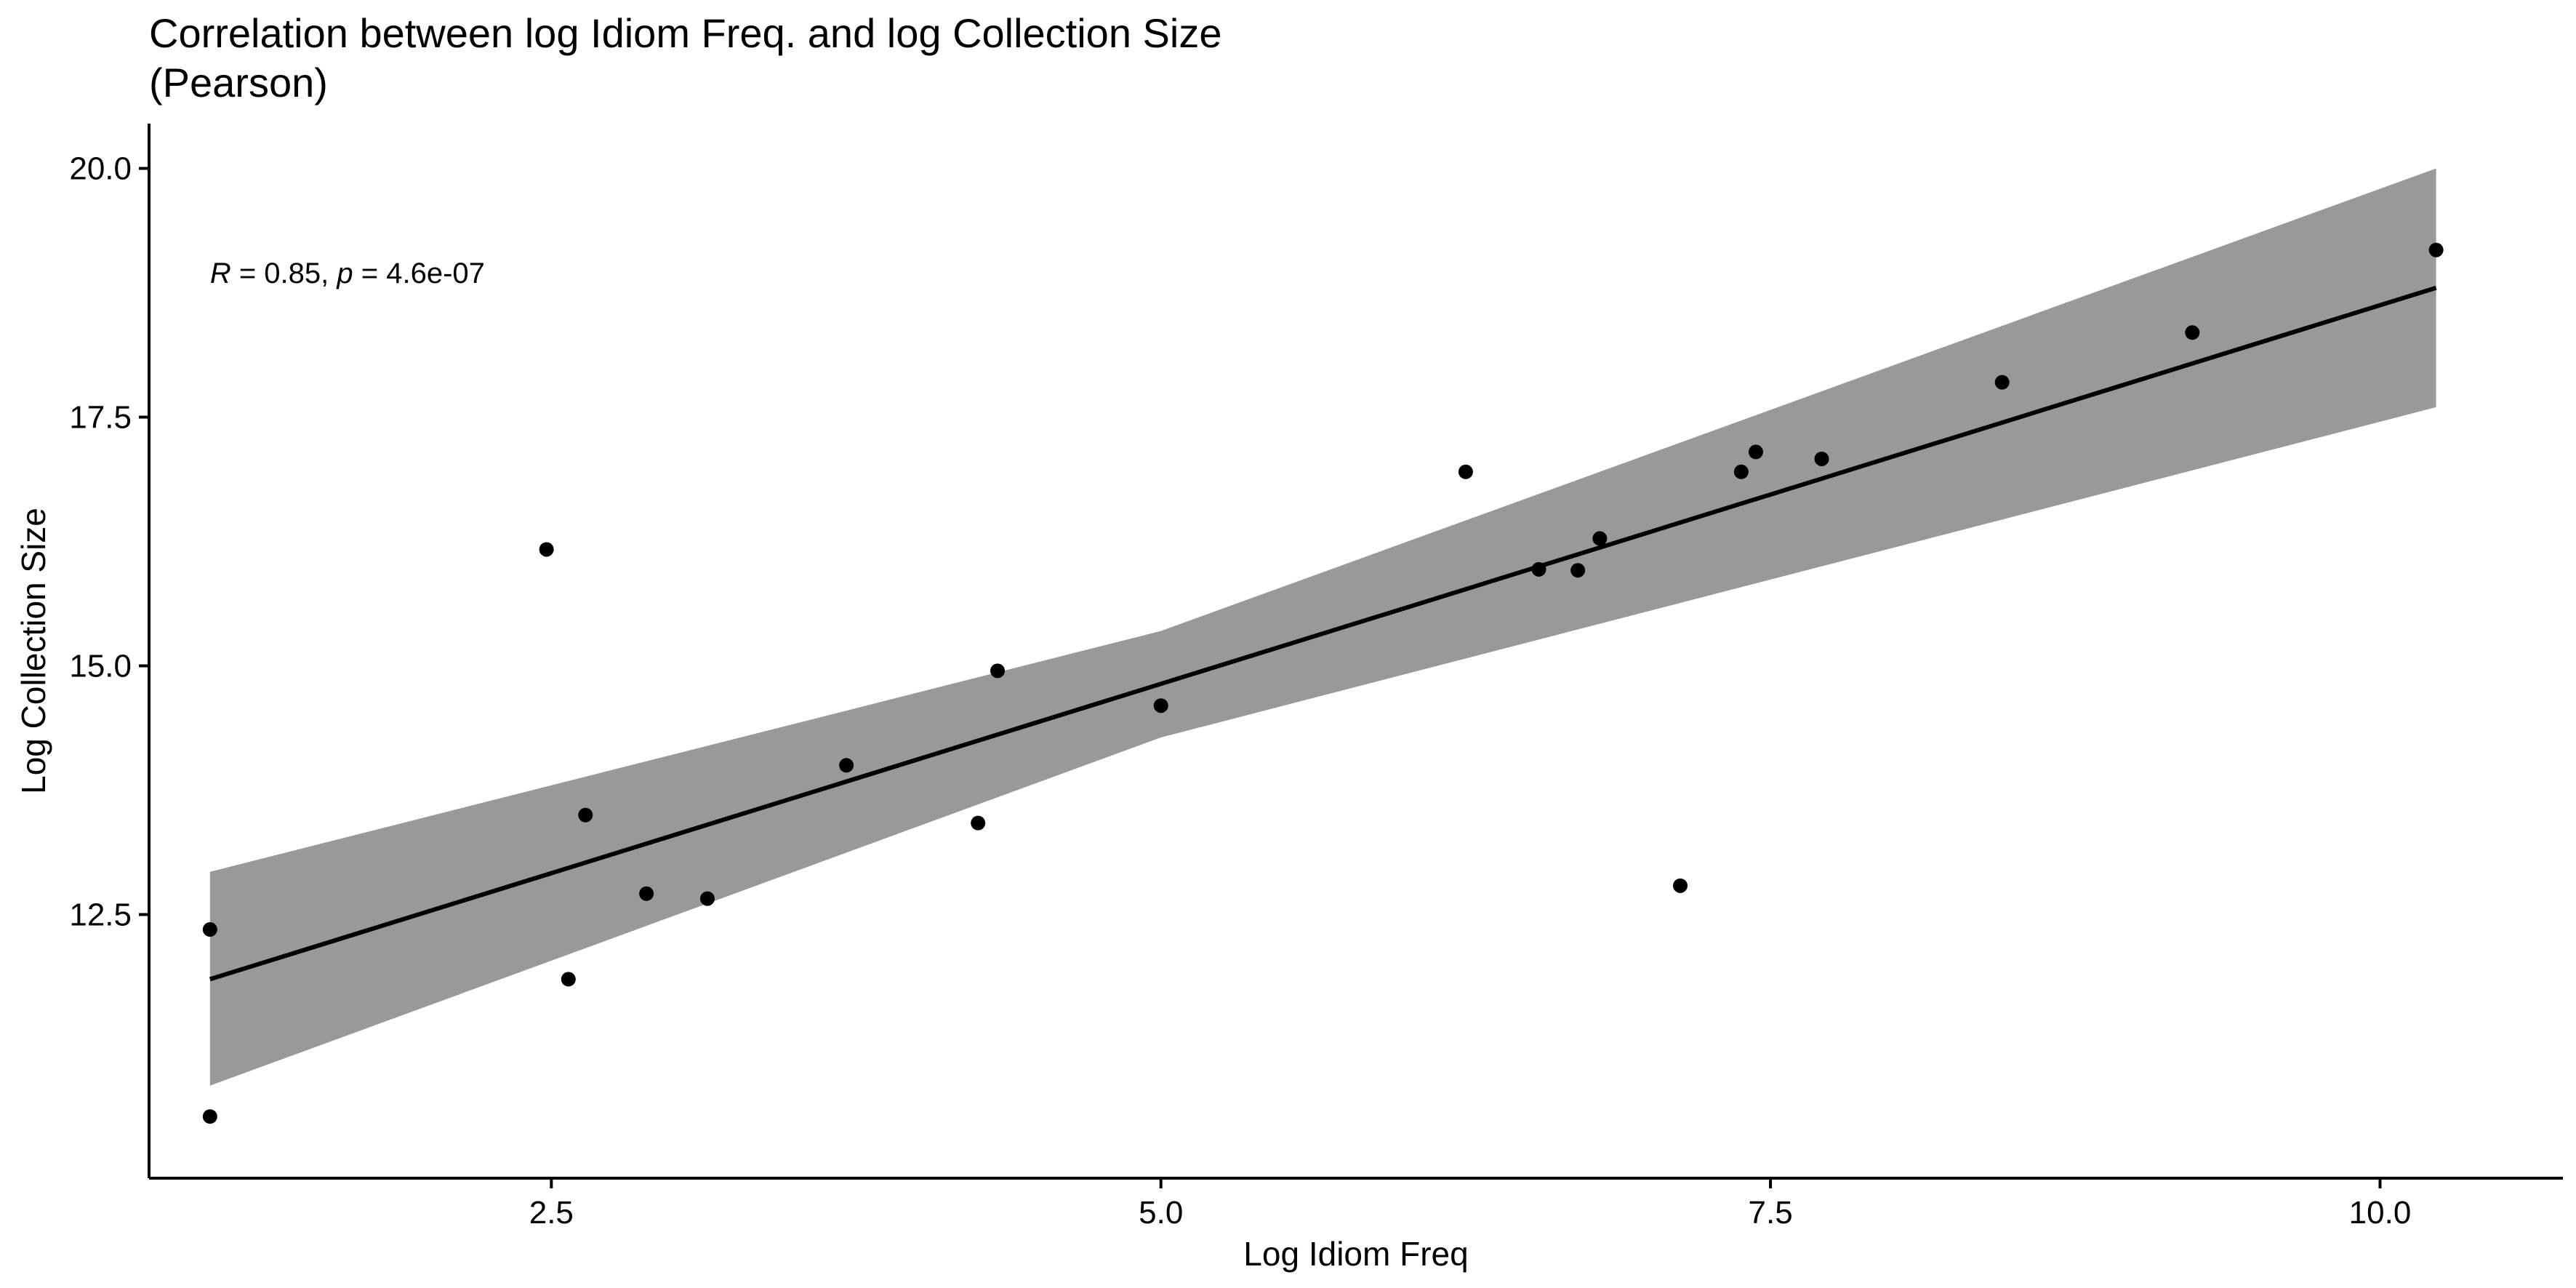 The width and height of the screenshot is (2576, 1288). I want to click on y-axis-ticks: 12.5 15.0 17.5 20.0, so click(109, 542).